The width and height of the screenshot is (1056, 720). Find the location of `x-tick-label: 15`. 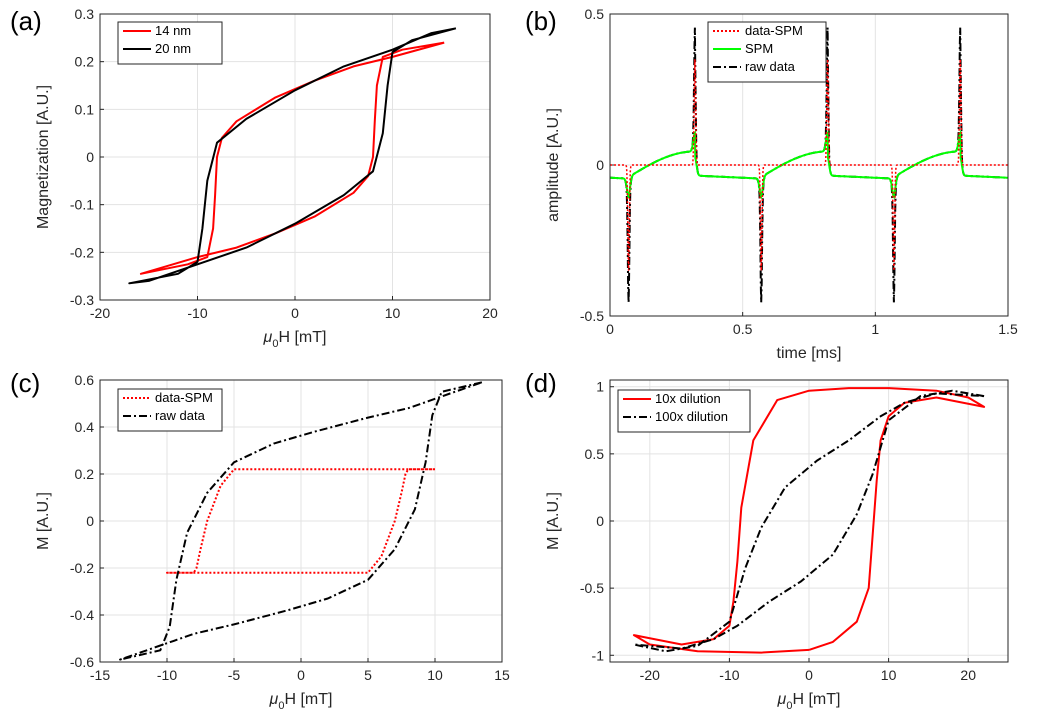

x-tick-label: 15 is located at coordinates (502, 675).